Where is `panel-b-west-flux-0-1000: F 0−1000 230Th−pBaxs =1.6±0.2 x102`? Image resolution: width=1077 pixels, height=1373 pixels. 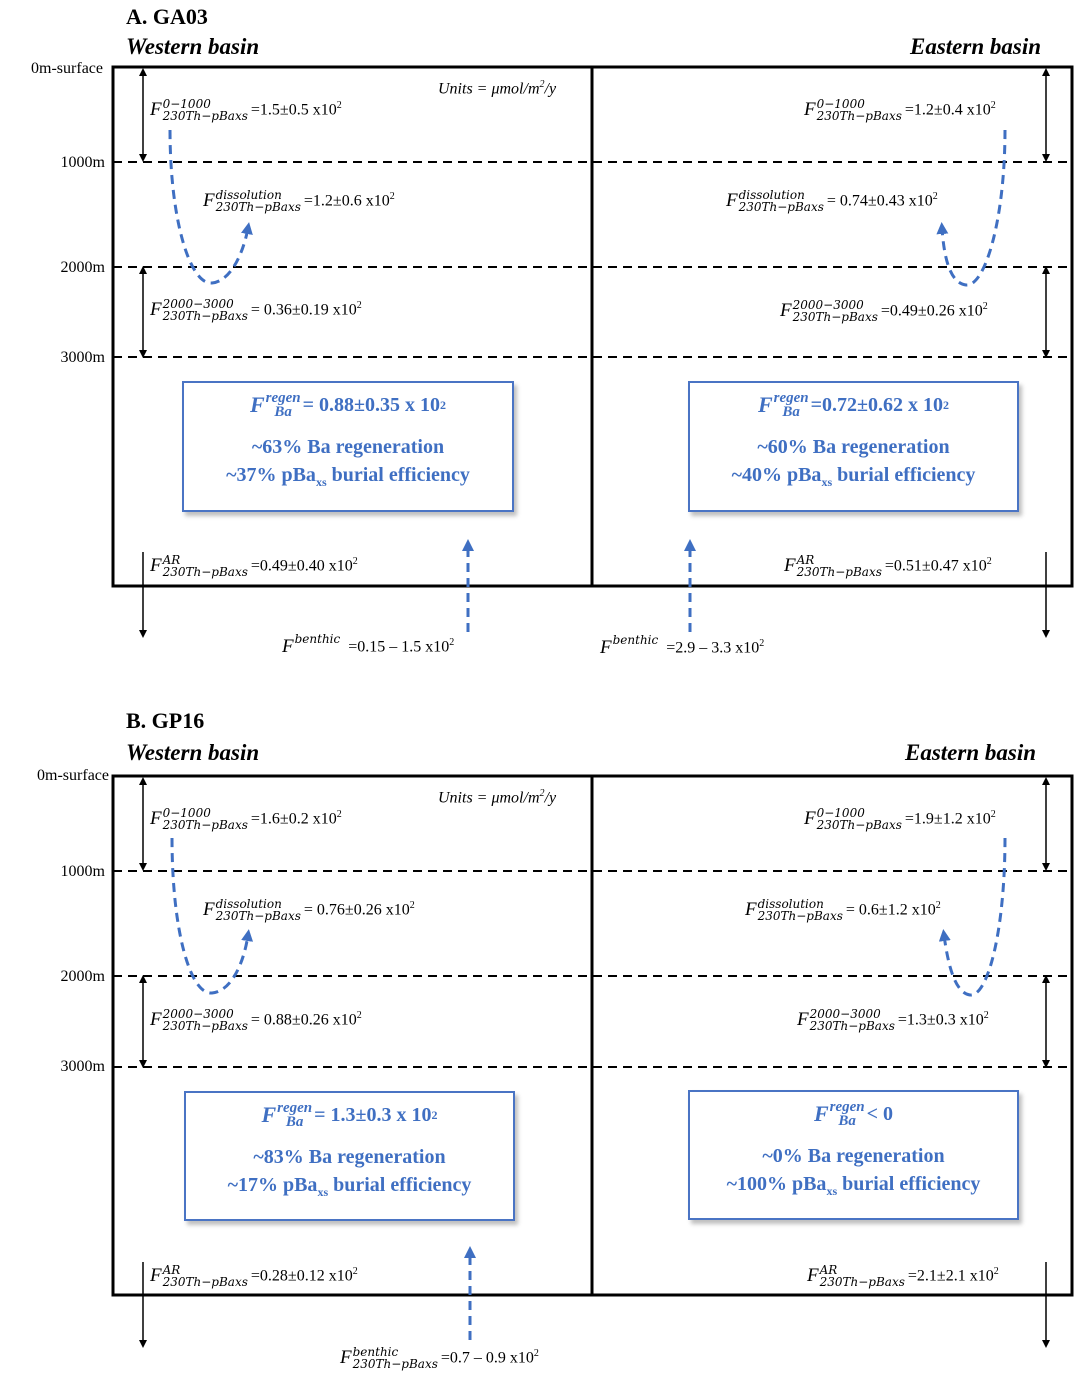
panel-b-west-flux-0-1000: F 0−1000 230Th−pBaxs =1.6±0.2 x102 is located at coordinates (246, 819).